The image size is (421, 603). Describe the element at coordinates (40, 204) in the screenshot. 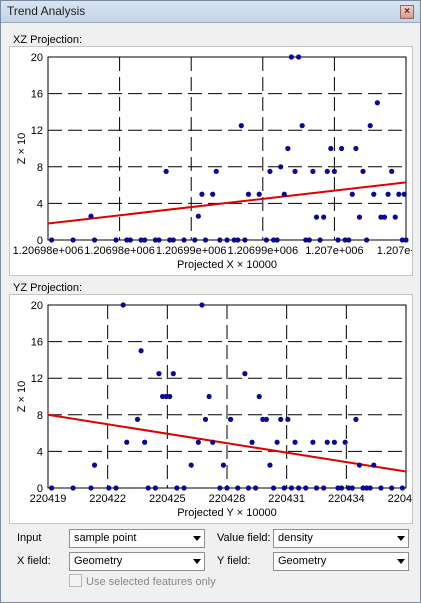

I see `xz-y-tick-label: 4` at that location.